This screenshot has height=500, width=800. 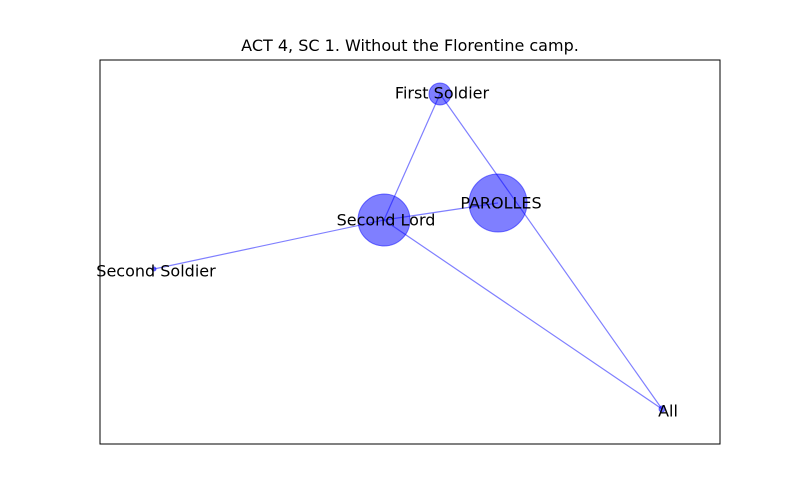 What do you see at coordinates (154, 269) in the screenshot?
I see `node-second-soldier` at bounding box center [154, 269].